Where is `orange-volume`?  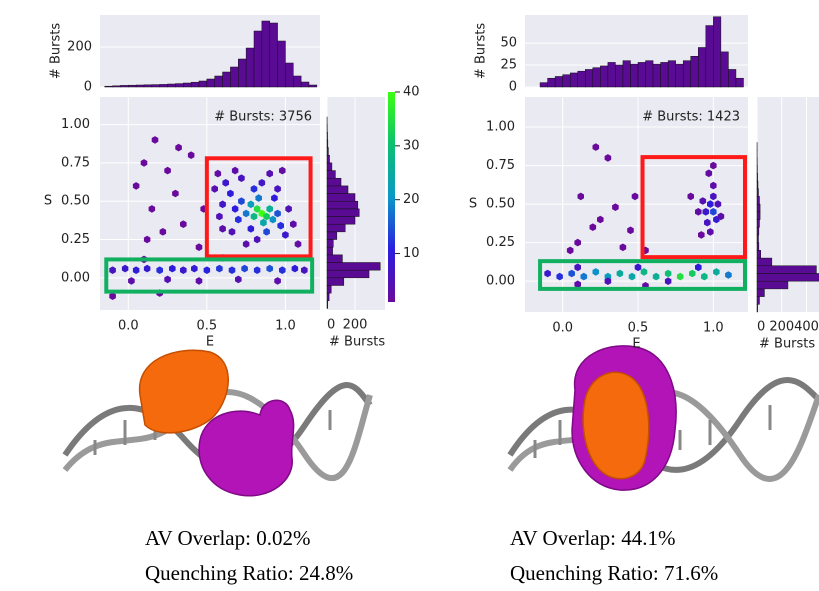
orange-volume is located at coordinates (183, 391).